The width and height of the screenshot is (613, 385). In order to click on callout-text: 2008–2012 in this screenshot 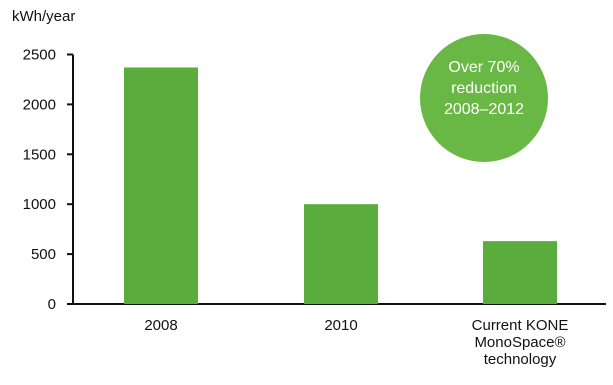, I will do `click(484, 109)`.